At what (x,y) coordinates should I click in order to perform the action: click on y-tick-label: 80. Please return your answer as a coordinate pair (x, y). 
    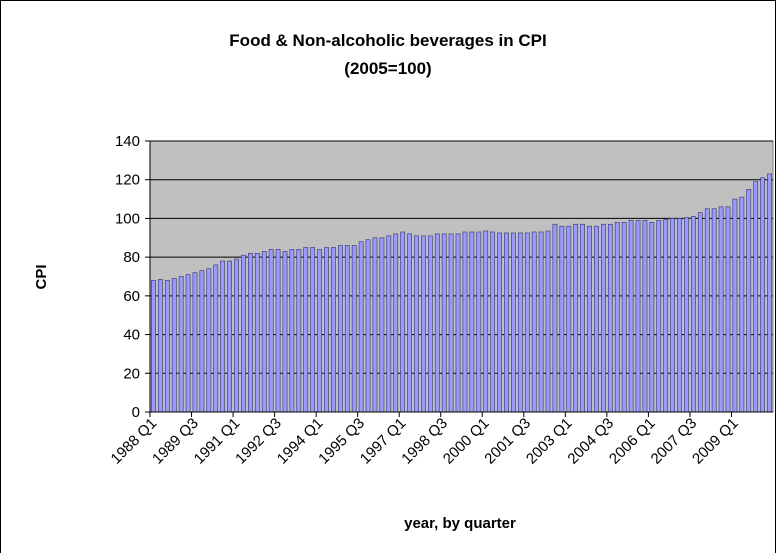
    Looking at the image, I should click on (131, 257).